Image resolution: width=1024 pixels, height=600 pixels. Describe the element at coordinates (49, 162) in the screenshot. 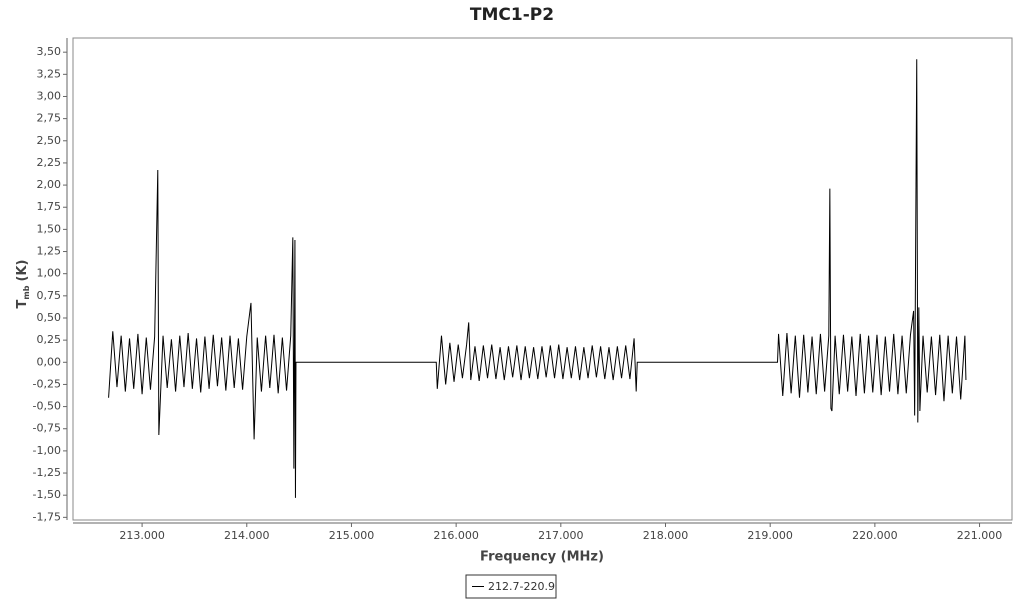

I see `y-tick-label: 2,25` at that location.